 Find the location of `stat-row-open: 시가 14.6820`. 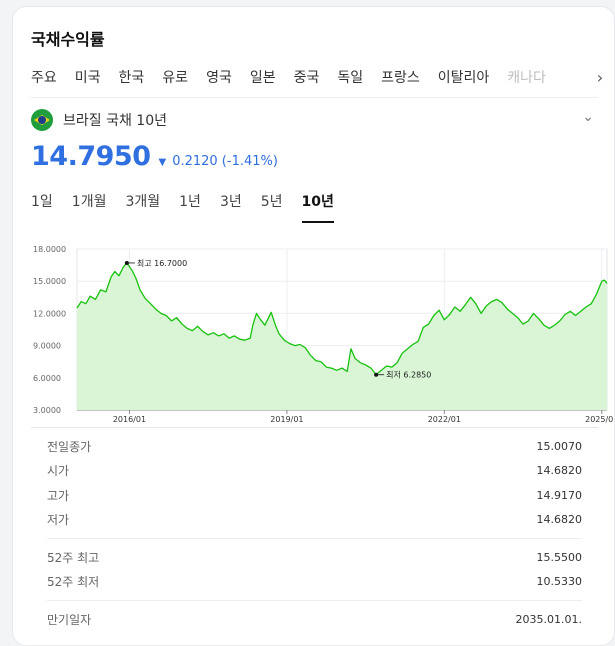

stat-row-open: 시가 14.6820 is located at coordinates (314, 471).